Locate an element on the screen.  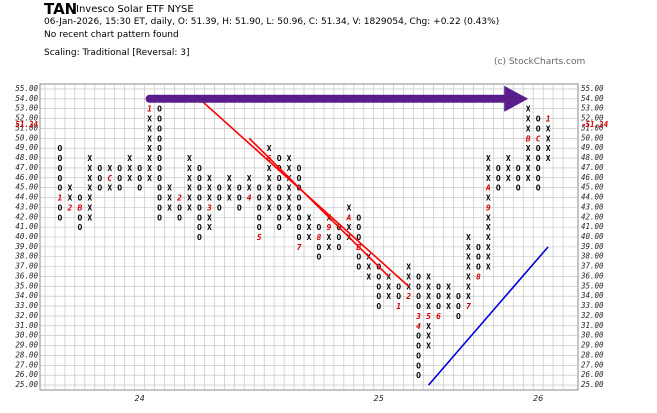
y-tick-label-right: 52.00 is located at coordinates (592, 118).